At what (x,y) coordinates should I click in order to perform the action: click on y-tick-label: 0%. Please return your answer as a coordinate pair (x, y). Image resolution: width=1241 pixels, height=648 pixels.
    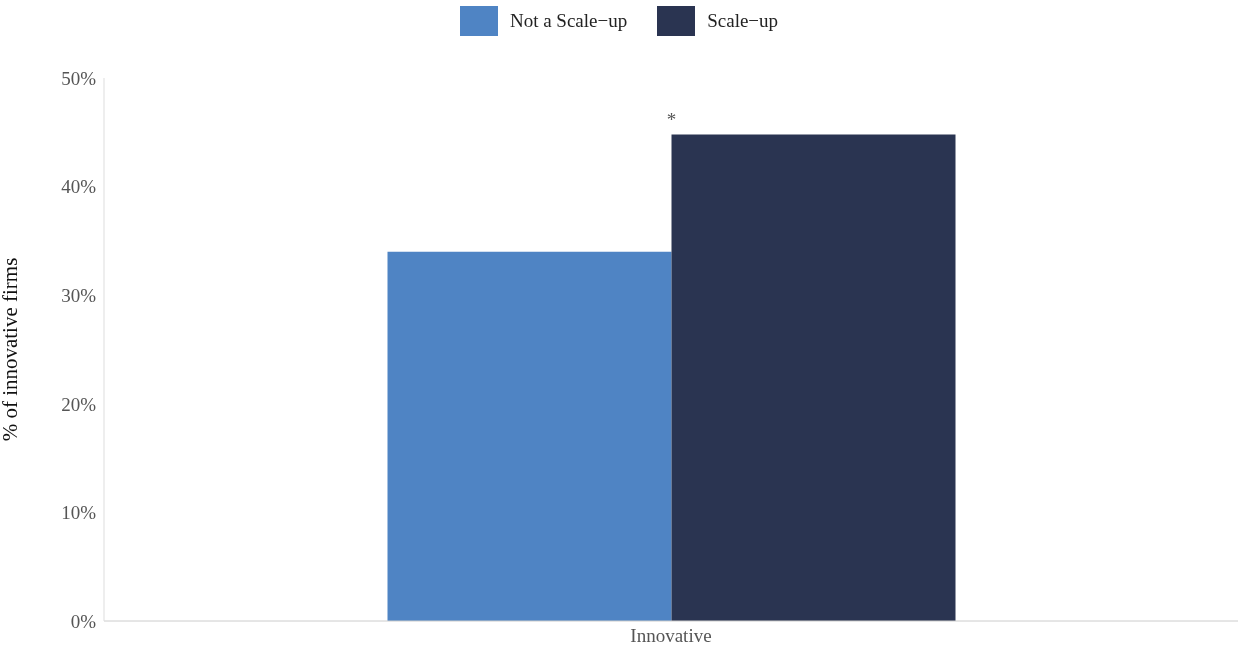
    Looking at the image, I should click on (83, 621).